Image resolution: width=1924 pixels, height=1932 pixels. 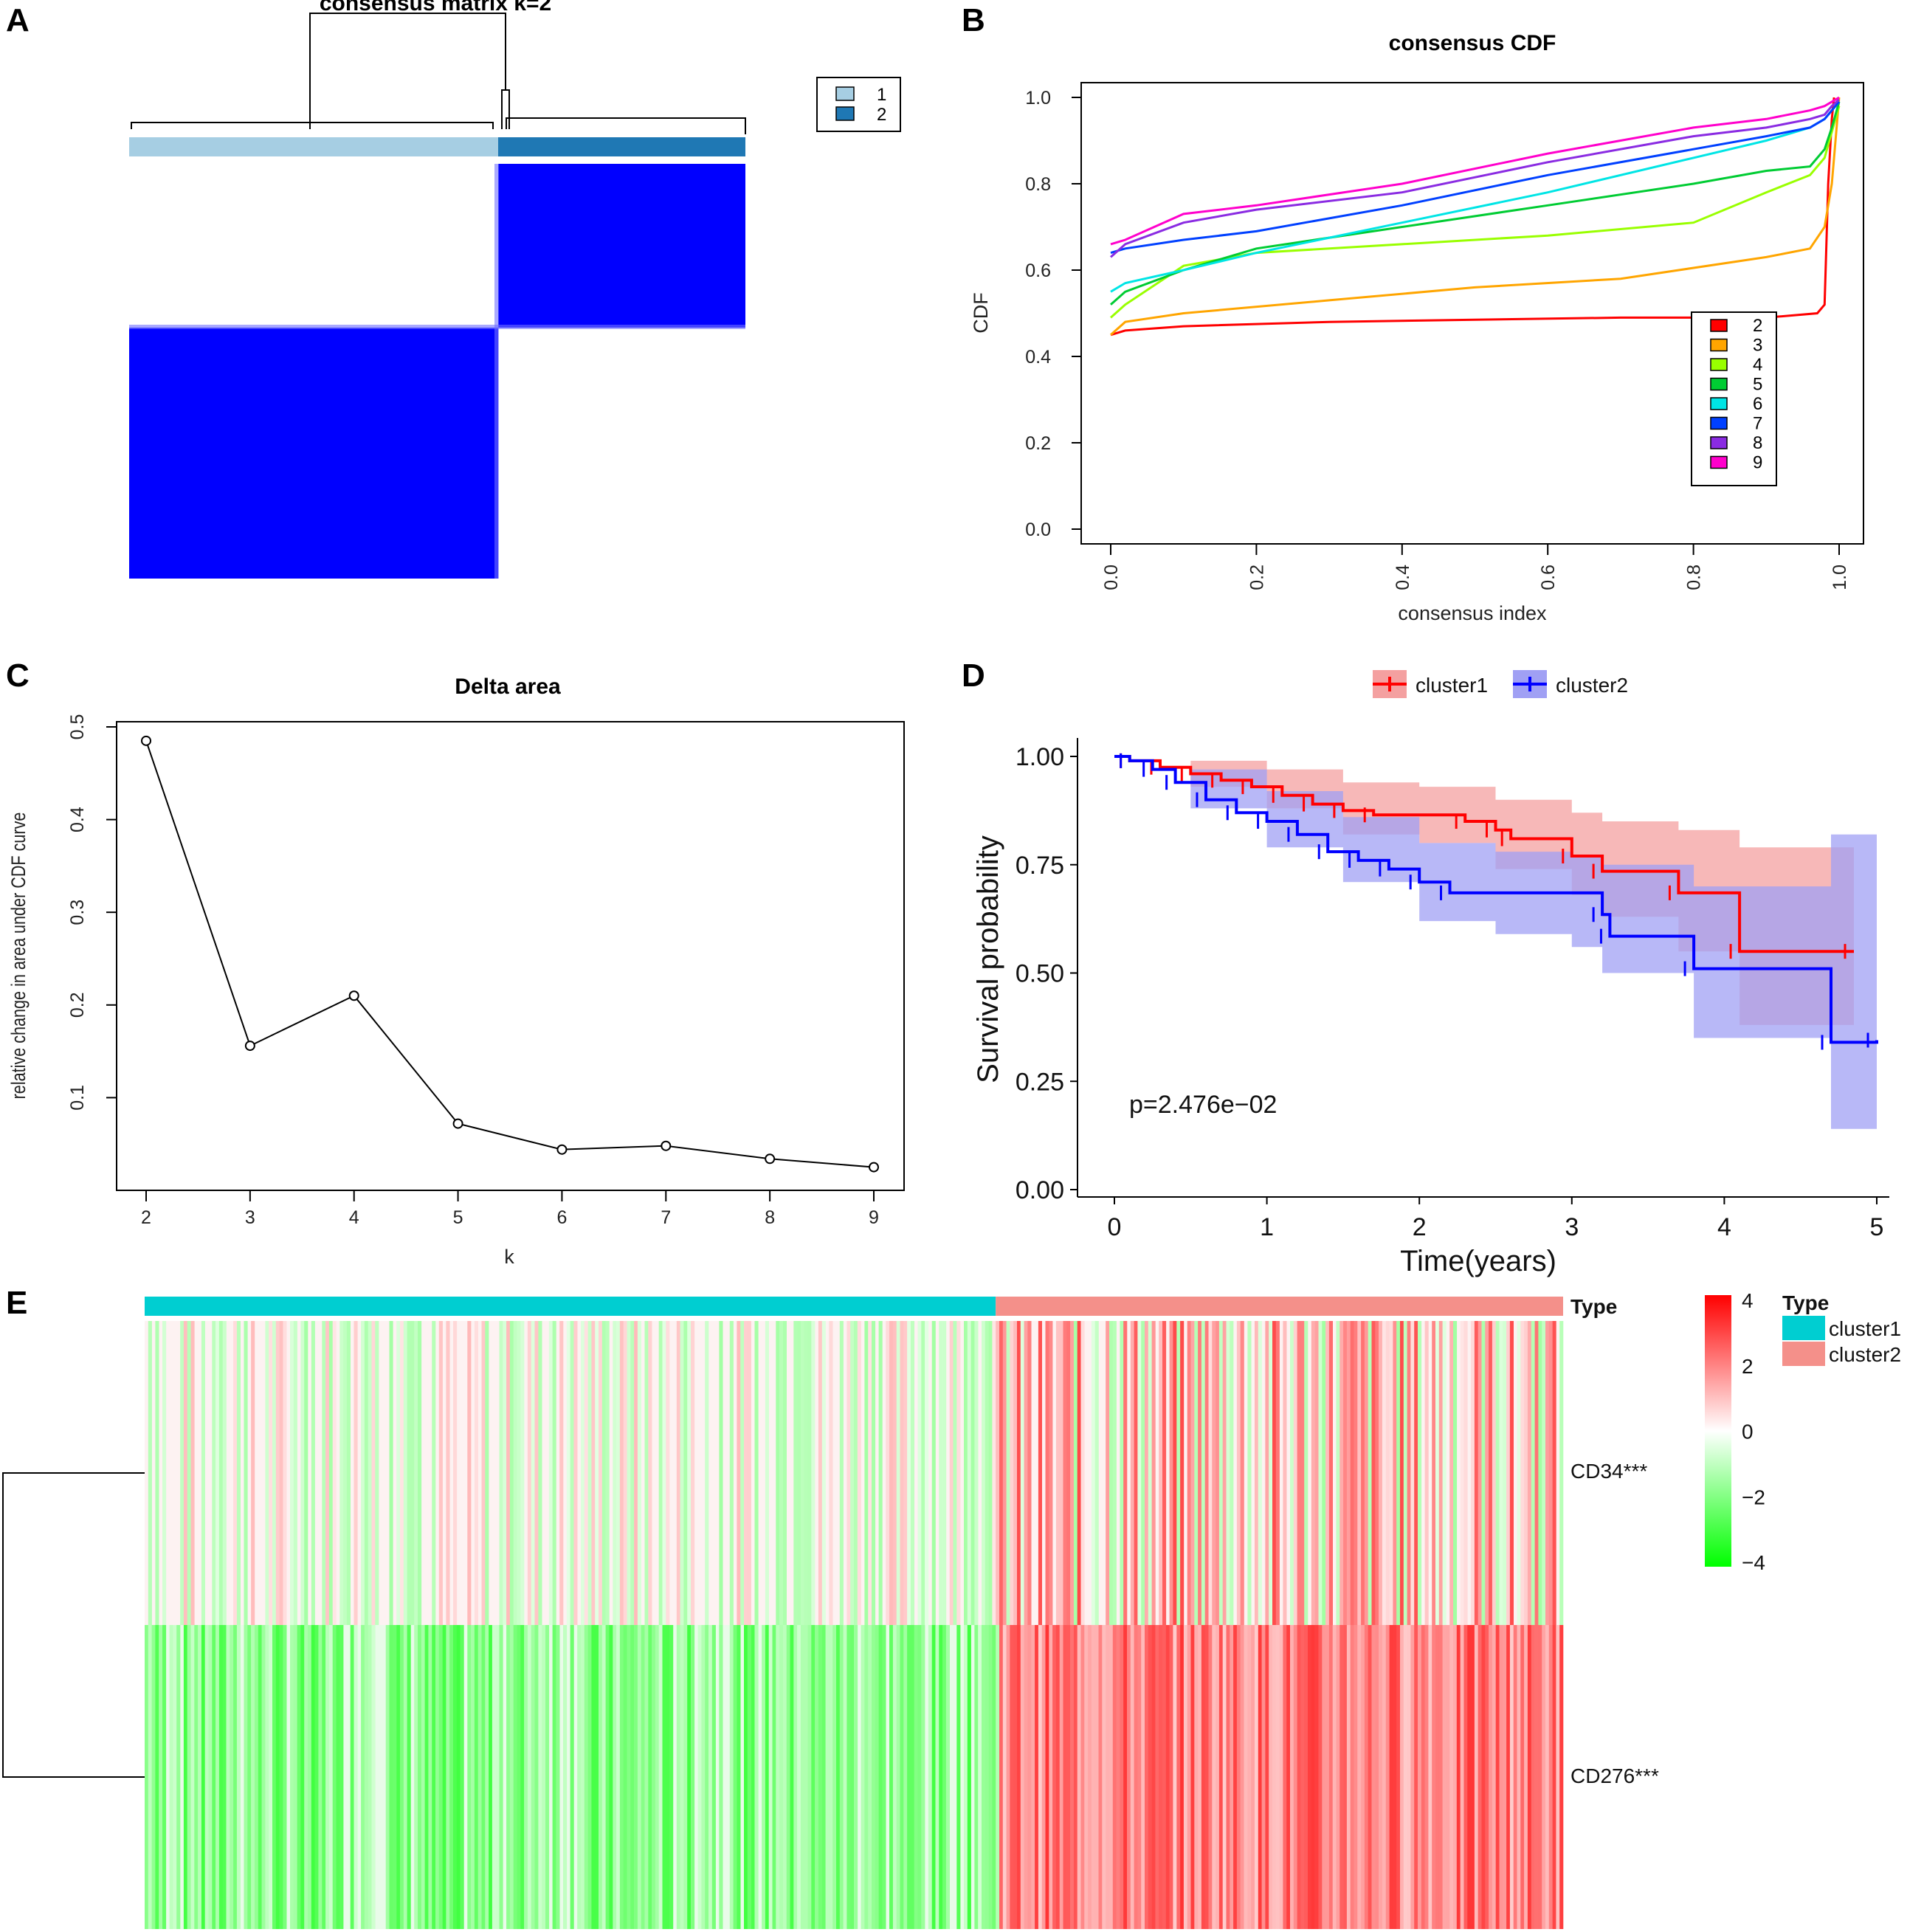 What do you see at coordinates (1719, 403) in the screenshot?
I see `legend-swatch-k6` at bounding box center [1719, 403].